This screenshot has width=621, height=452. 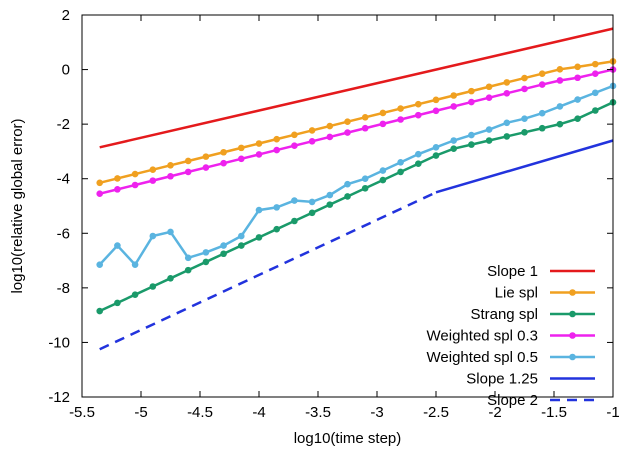 What do you see at coordinates (494, 412) in the screenshot?
I see `x-tick-label: -2` at bounding box center [494, 412].